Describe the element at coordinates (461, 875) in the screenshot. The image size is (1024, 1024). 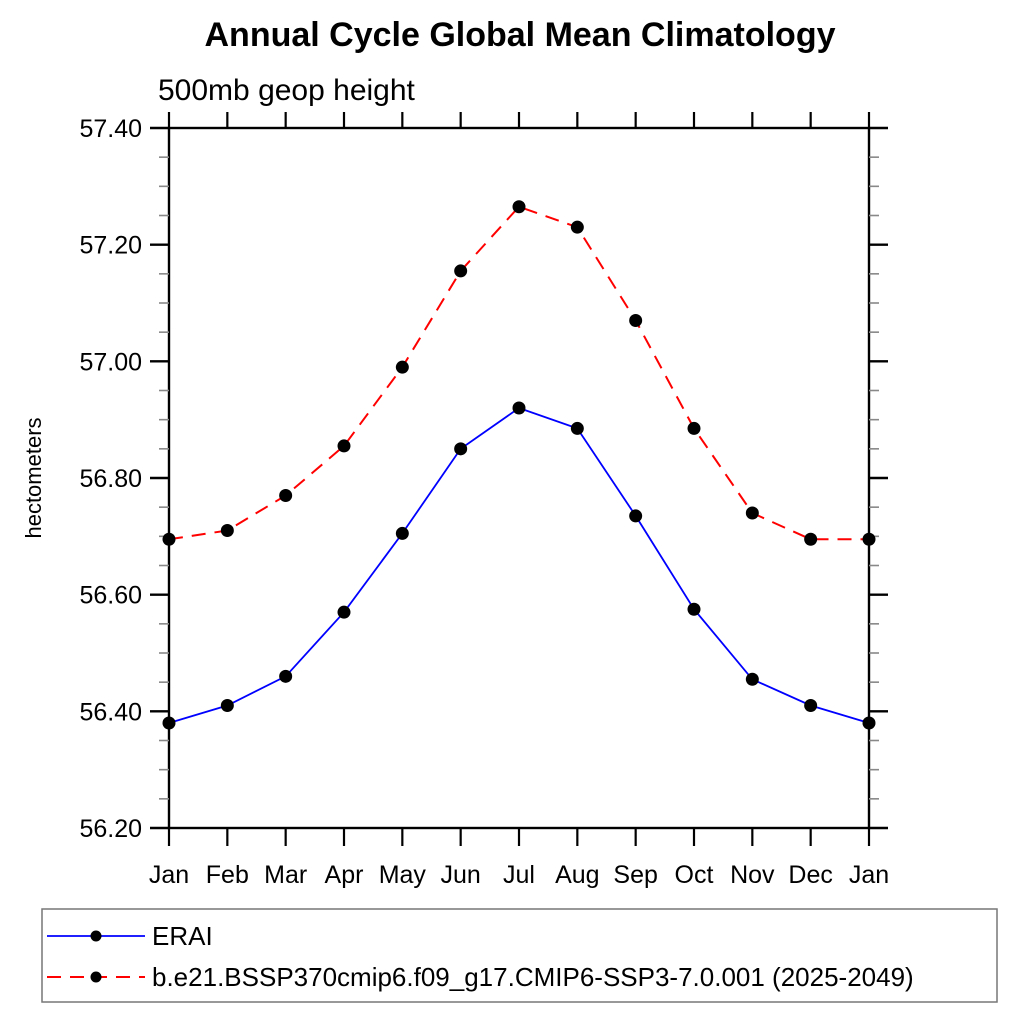
I see `x-tick-label: Jun` at that location.